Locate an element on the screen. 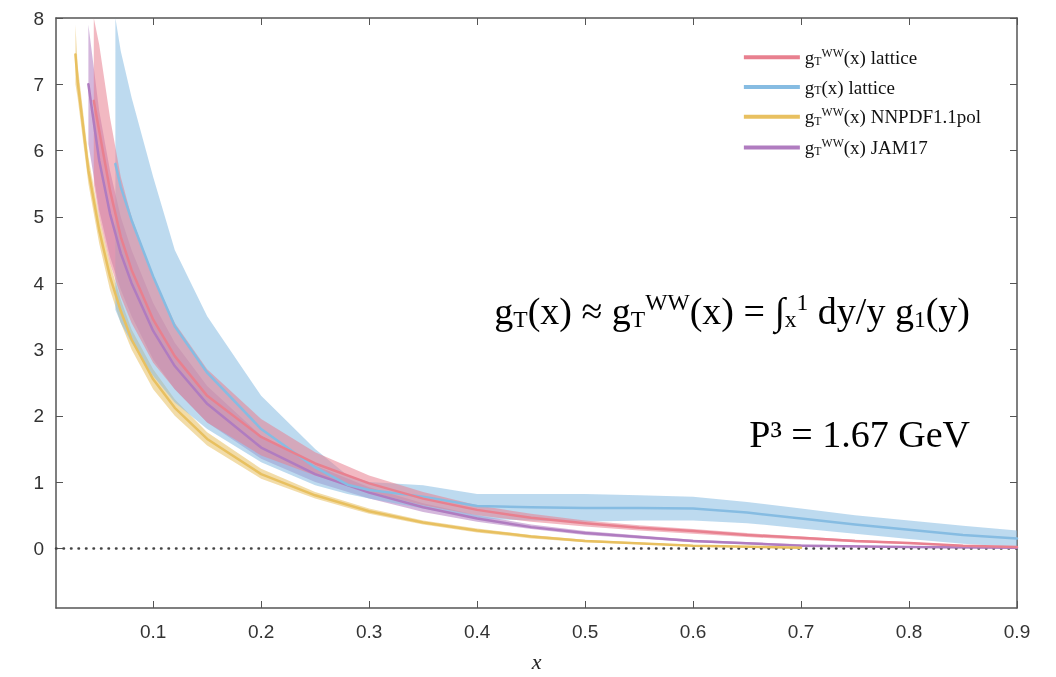 The image size is (1056, 677). y-tick-label: 5 is located at coordinates (38, 217).